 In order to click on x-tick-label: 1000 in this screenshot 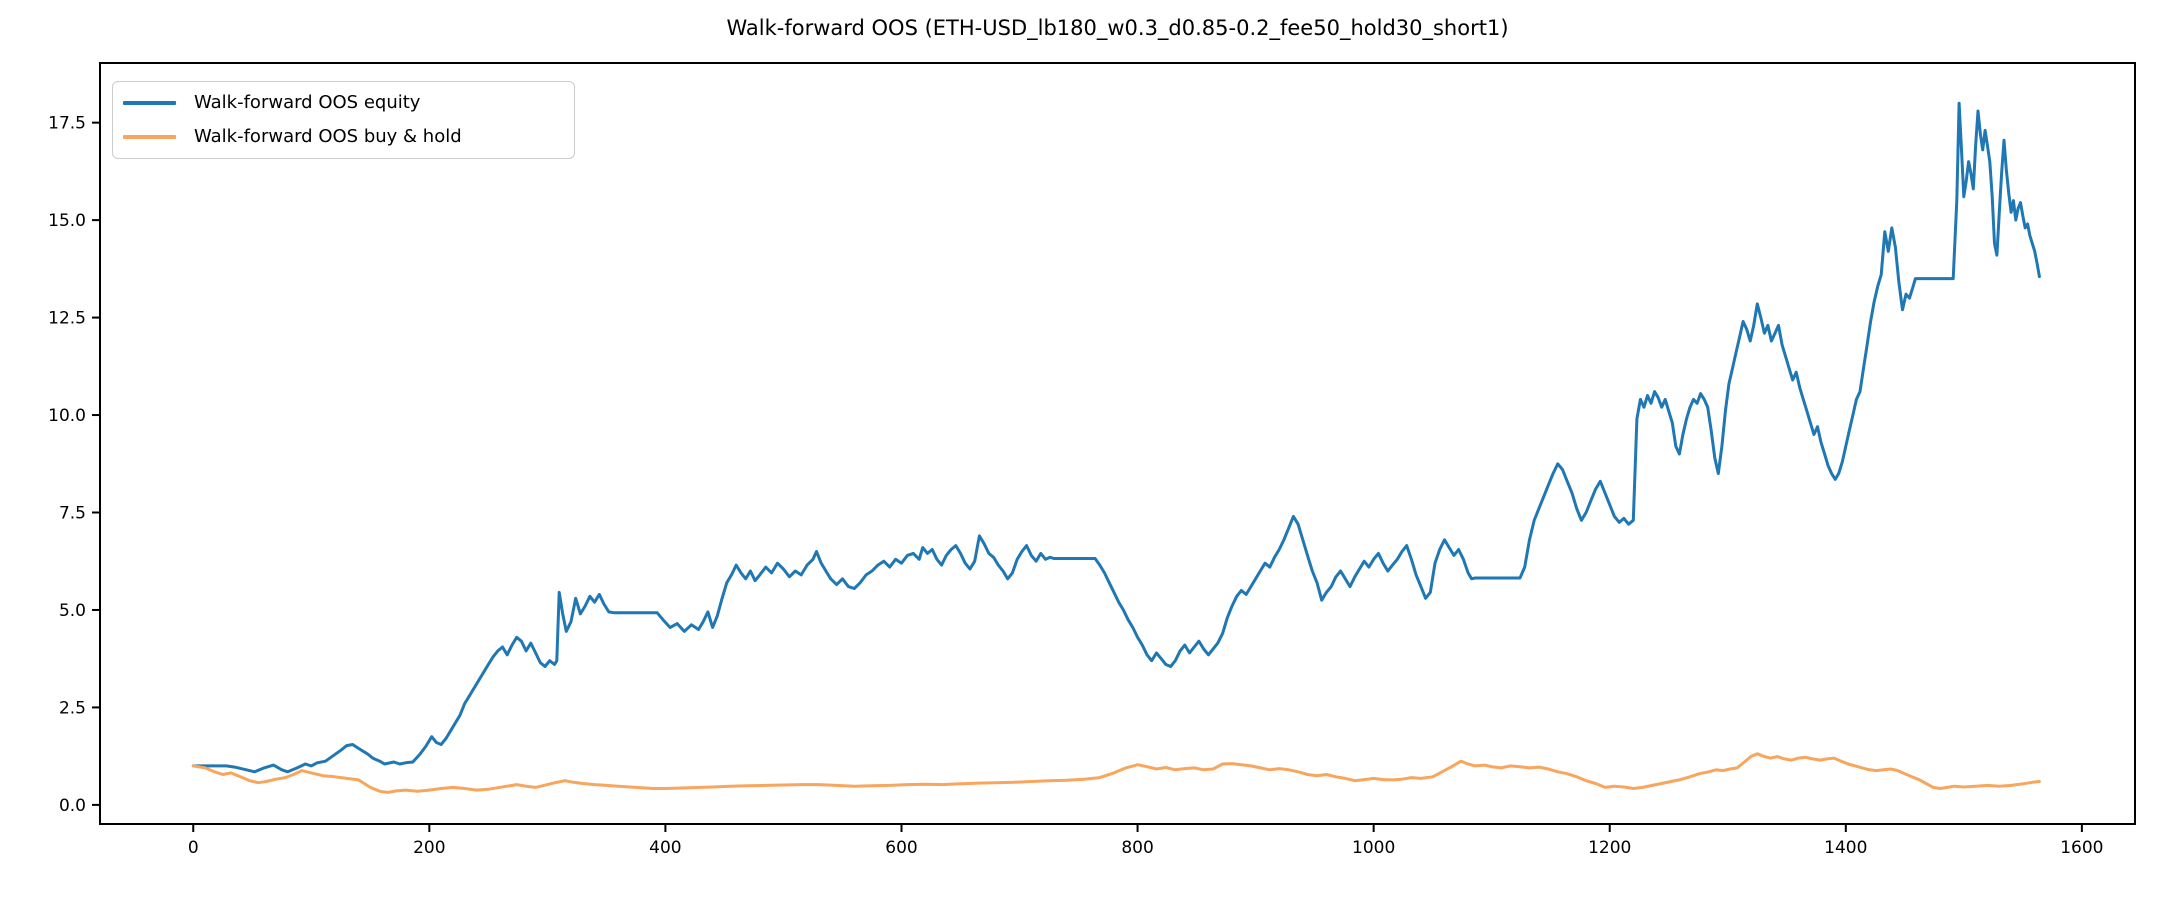, I will do `click(1373, 848)`.